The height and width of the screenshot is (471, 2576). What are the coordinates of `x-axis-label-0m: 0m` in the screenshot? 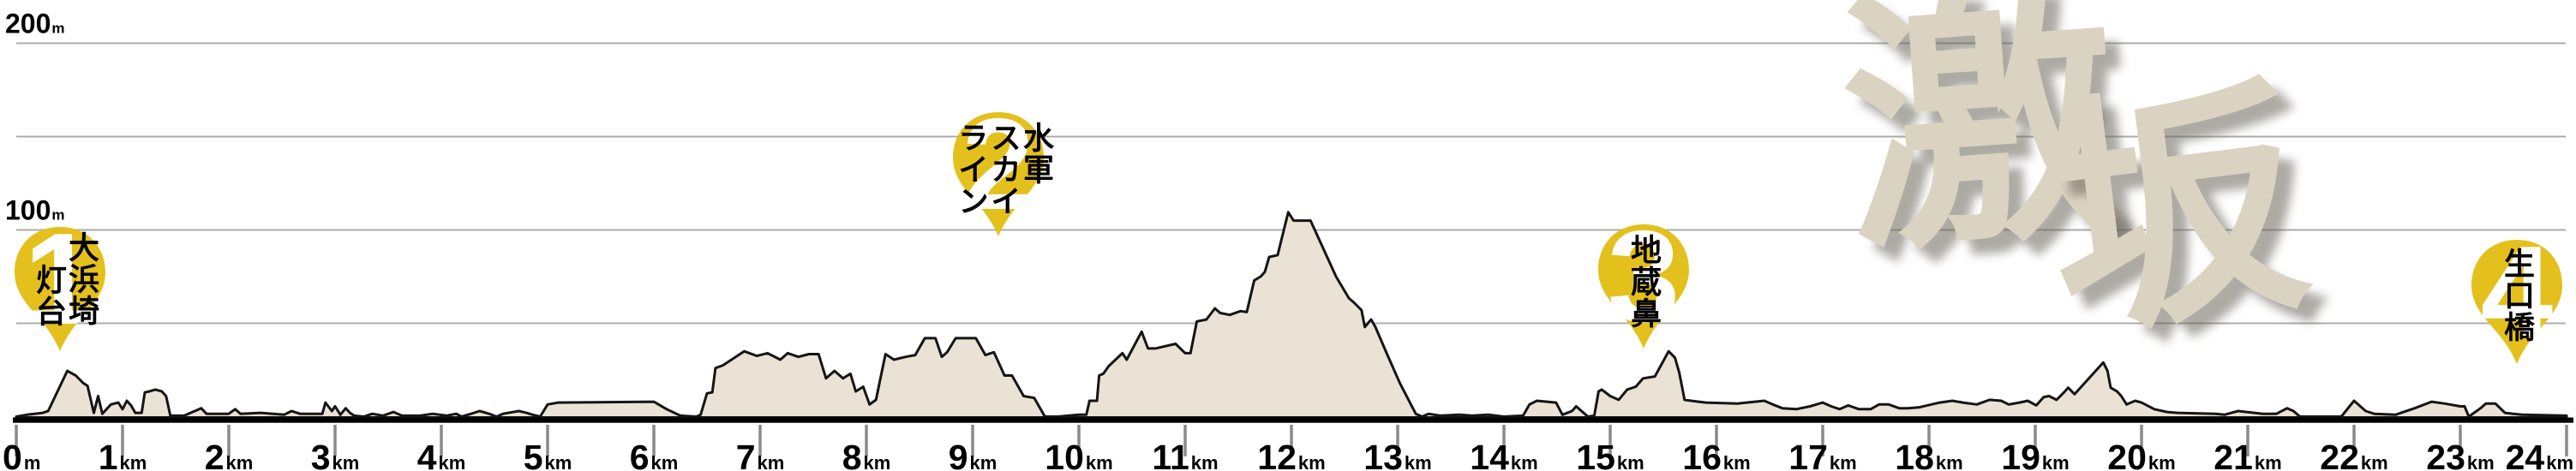 It's located at (21, 454).